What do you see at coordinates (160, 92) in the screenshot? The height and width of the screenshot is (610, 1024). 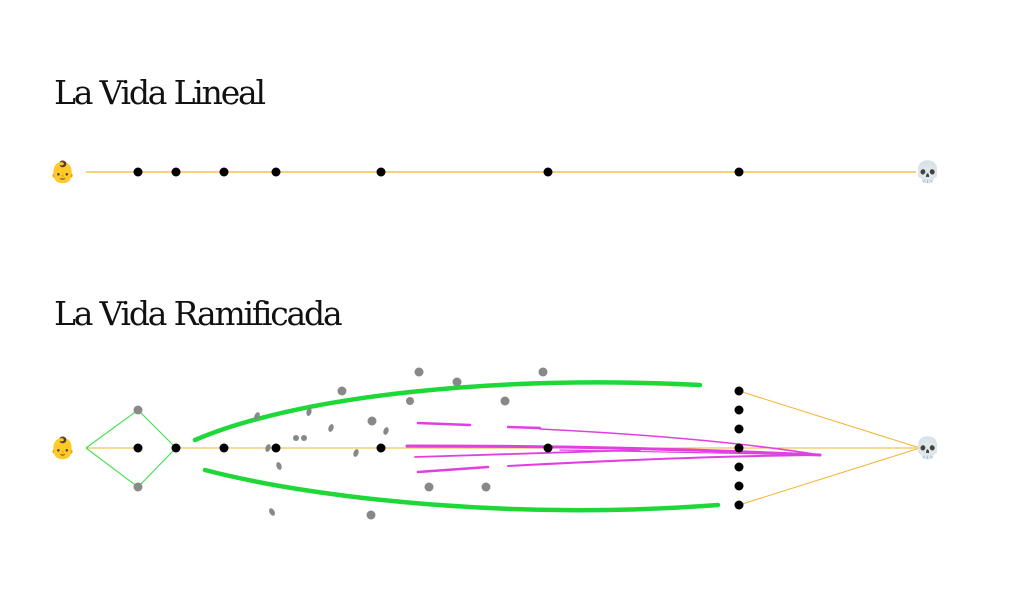 I see `linear-life-title: La Vida Lineal` at bounding box center [160, 92].